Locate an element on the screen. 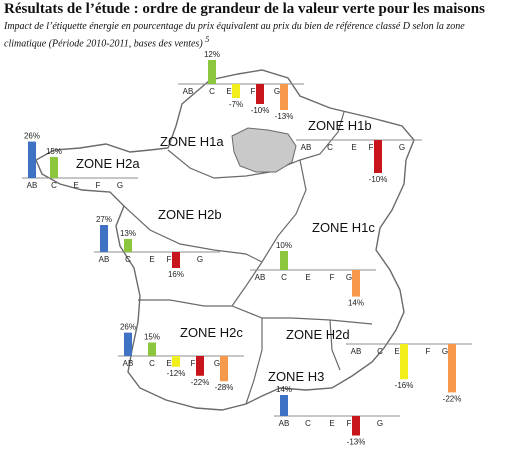 This screenshot has width=513, height=452. zone-h2d-bar-g is located at coordinates (452, 368).